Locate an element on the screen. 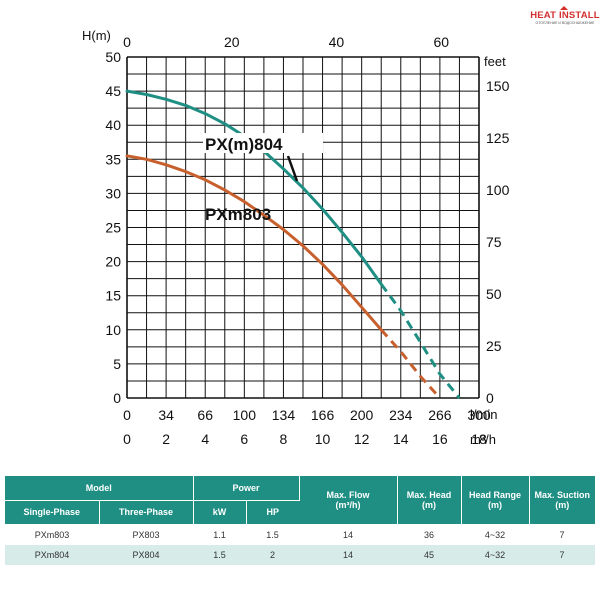  m3h-tick-label: 10 is located at coordinates (323, 439).